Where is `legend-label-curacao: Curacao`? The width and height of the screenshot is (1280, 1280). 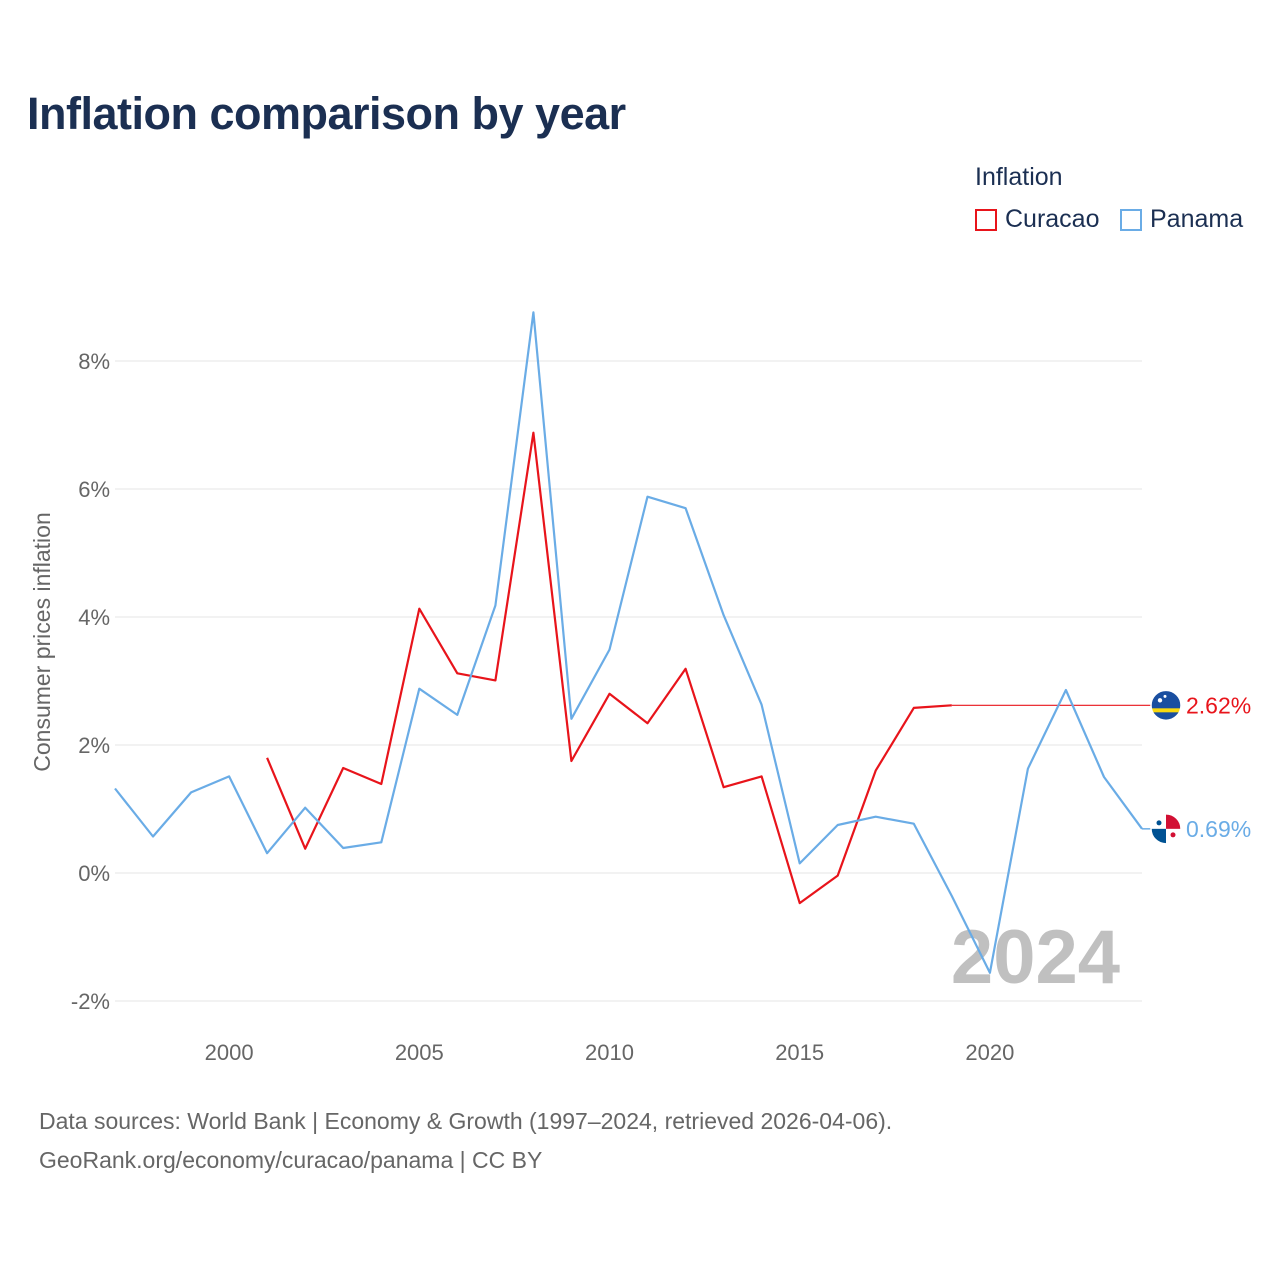 legend-label-curacao: Curacao is located at coordinates (1052, 219).